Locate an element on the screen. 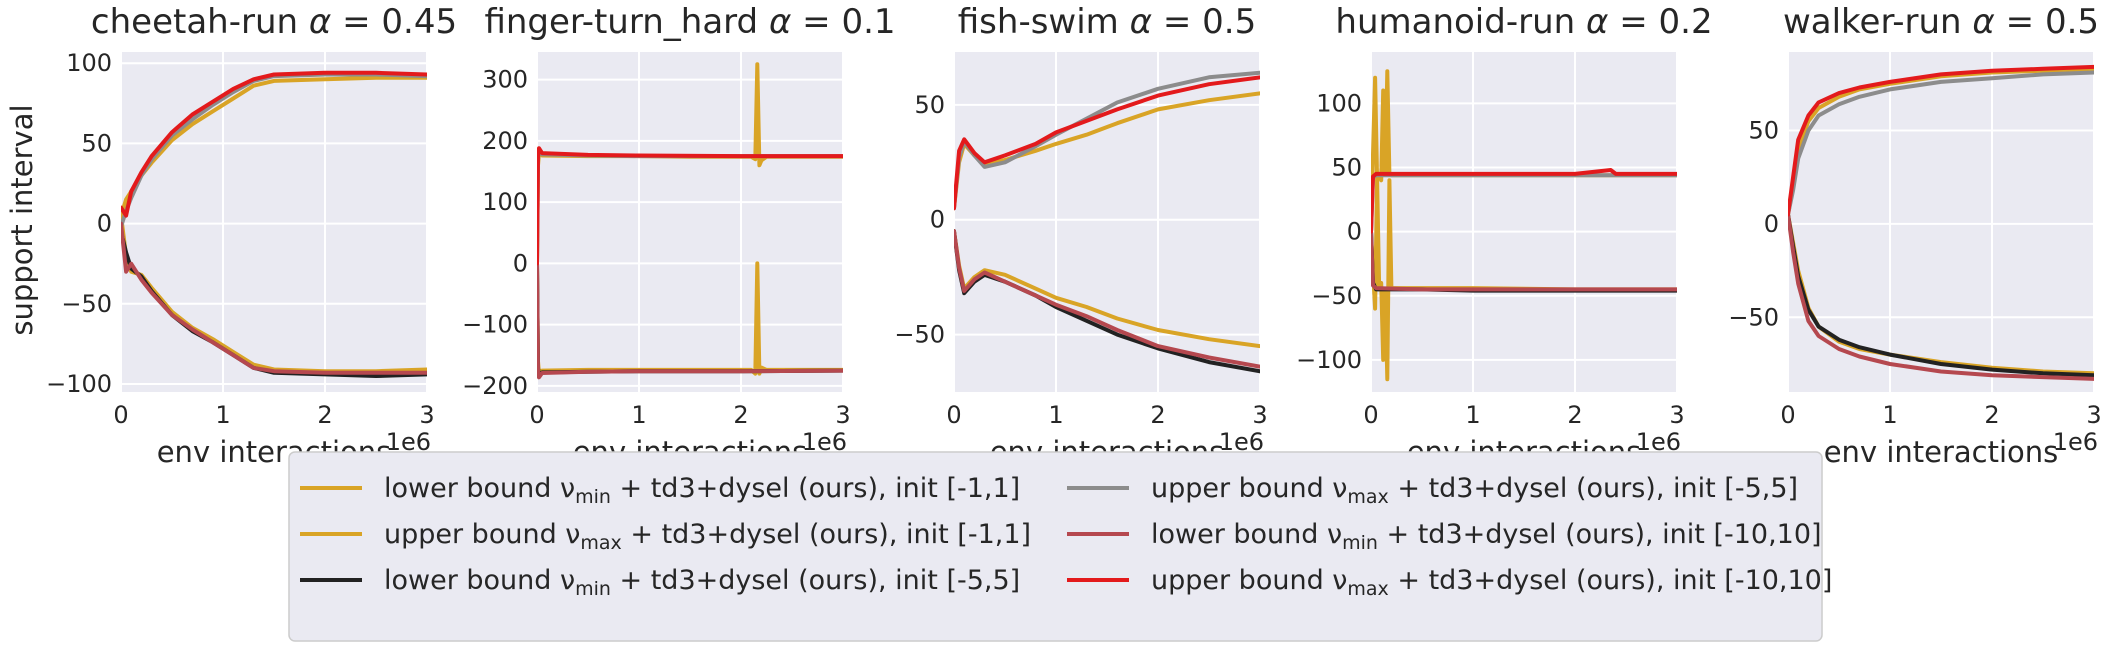 Image resolution: width=2109 pixels, height=652 pixels. panel-title: humanoid-run α = 0.2 is located at coordinates (1523, 22).